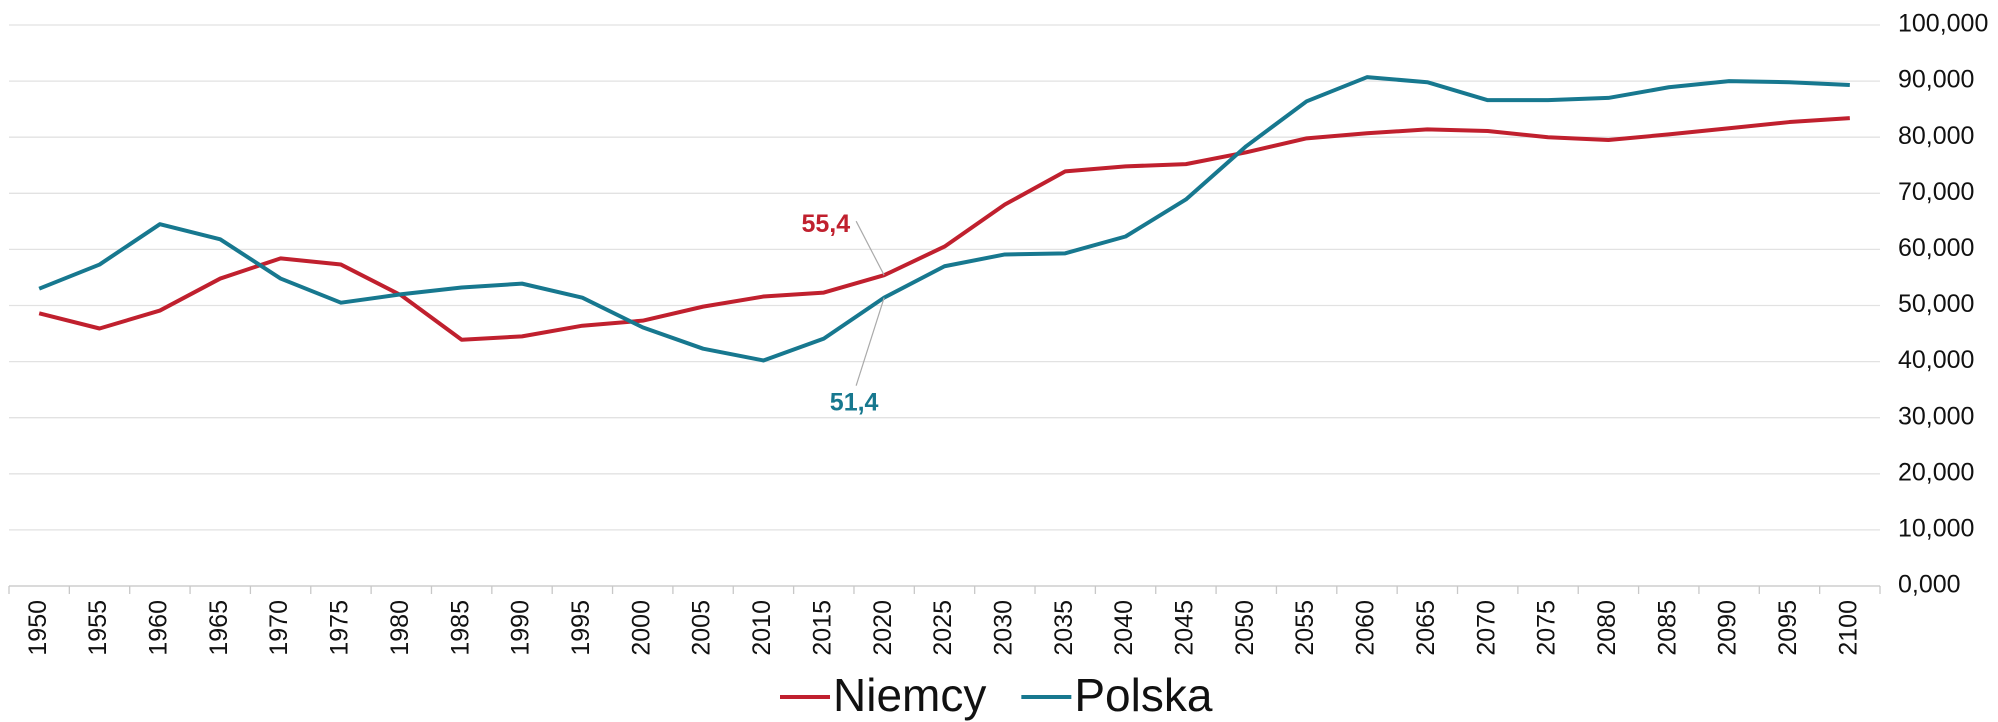  What do you see at coordinates (1936, 360) in the screenshot?
I see `y-tick-label: 40,000` at bounding box center [1936, 360].